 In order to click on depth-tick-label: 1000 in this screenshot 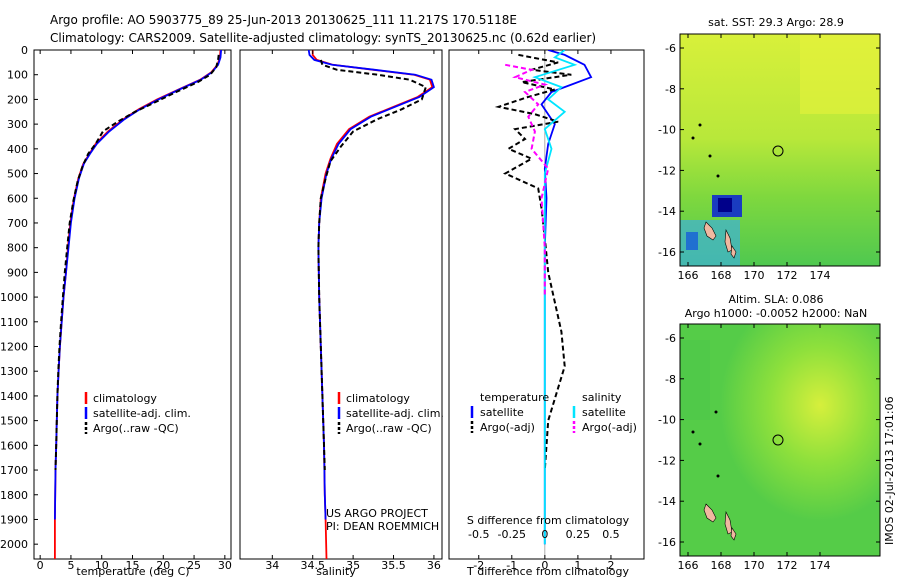, I will do `click(14, 297)`.